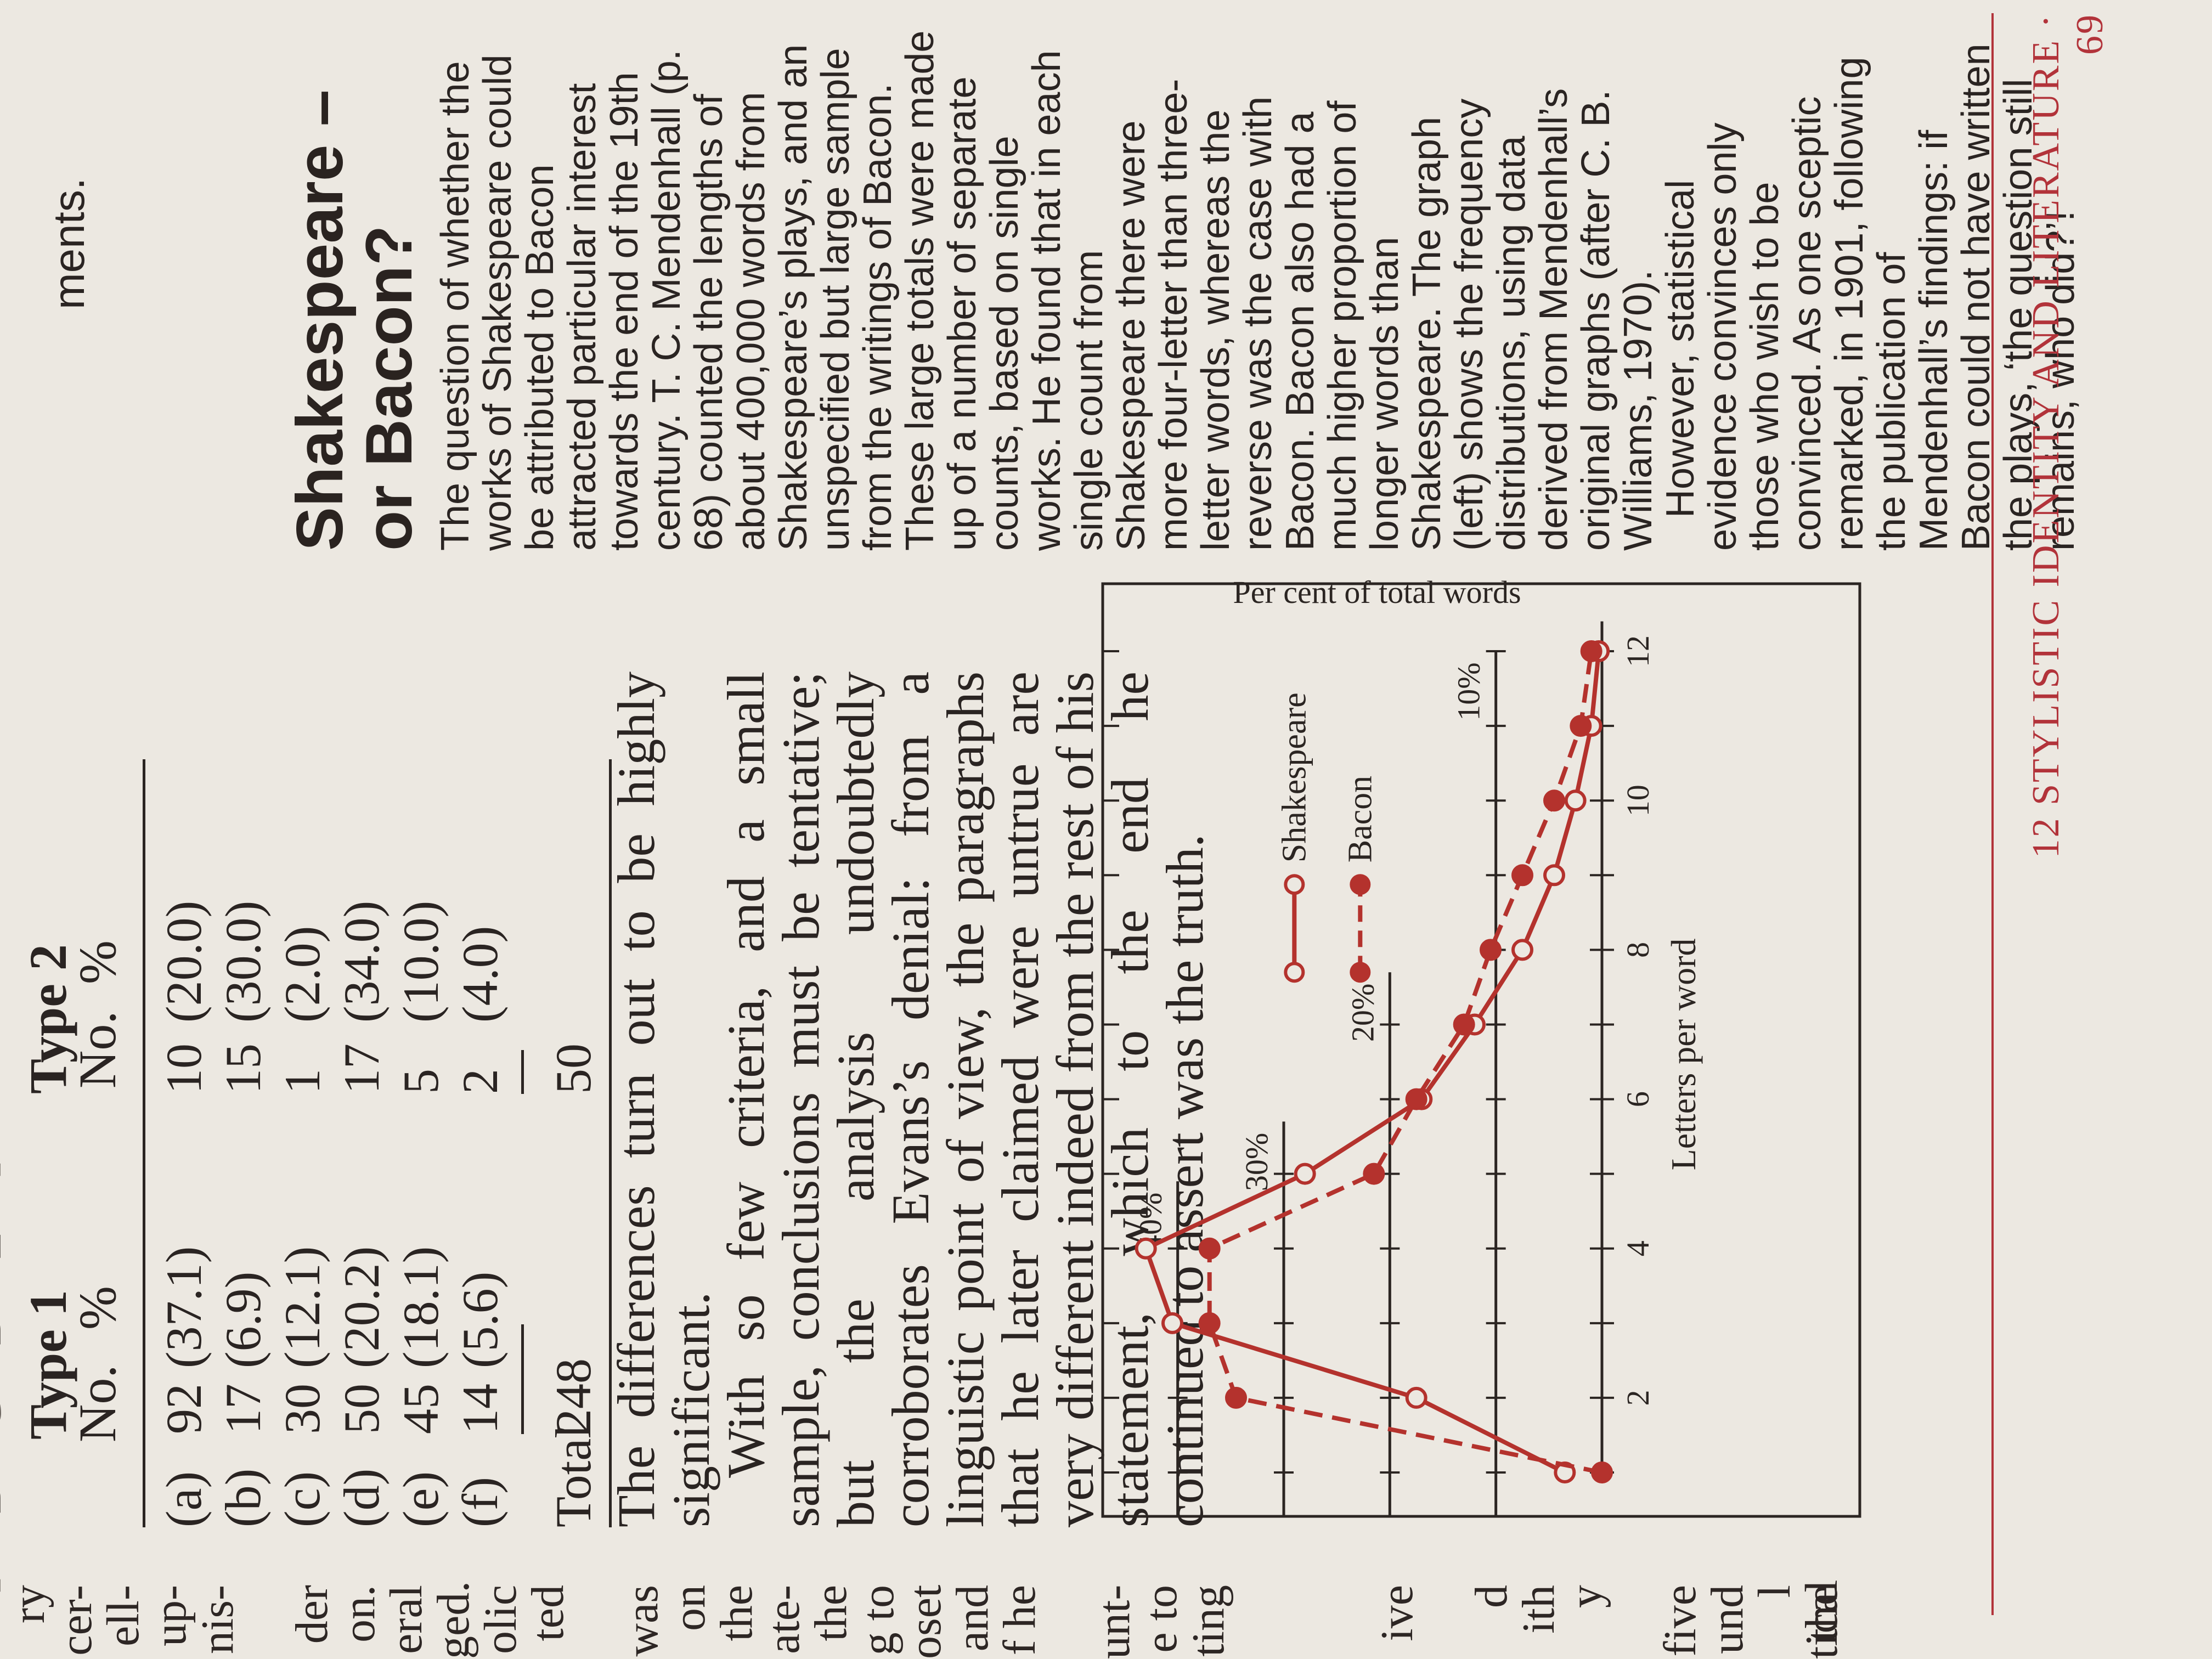 This screenshot has width=2212, height=1659. What do you see at coordinates (480, 974) in the screenshot?
I see `table-cell-p2: (4.0)` at bounding box center [480, 974].